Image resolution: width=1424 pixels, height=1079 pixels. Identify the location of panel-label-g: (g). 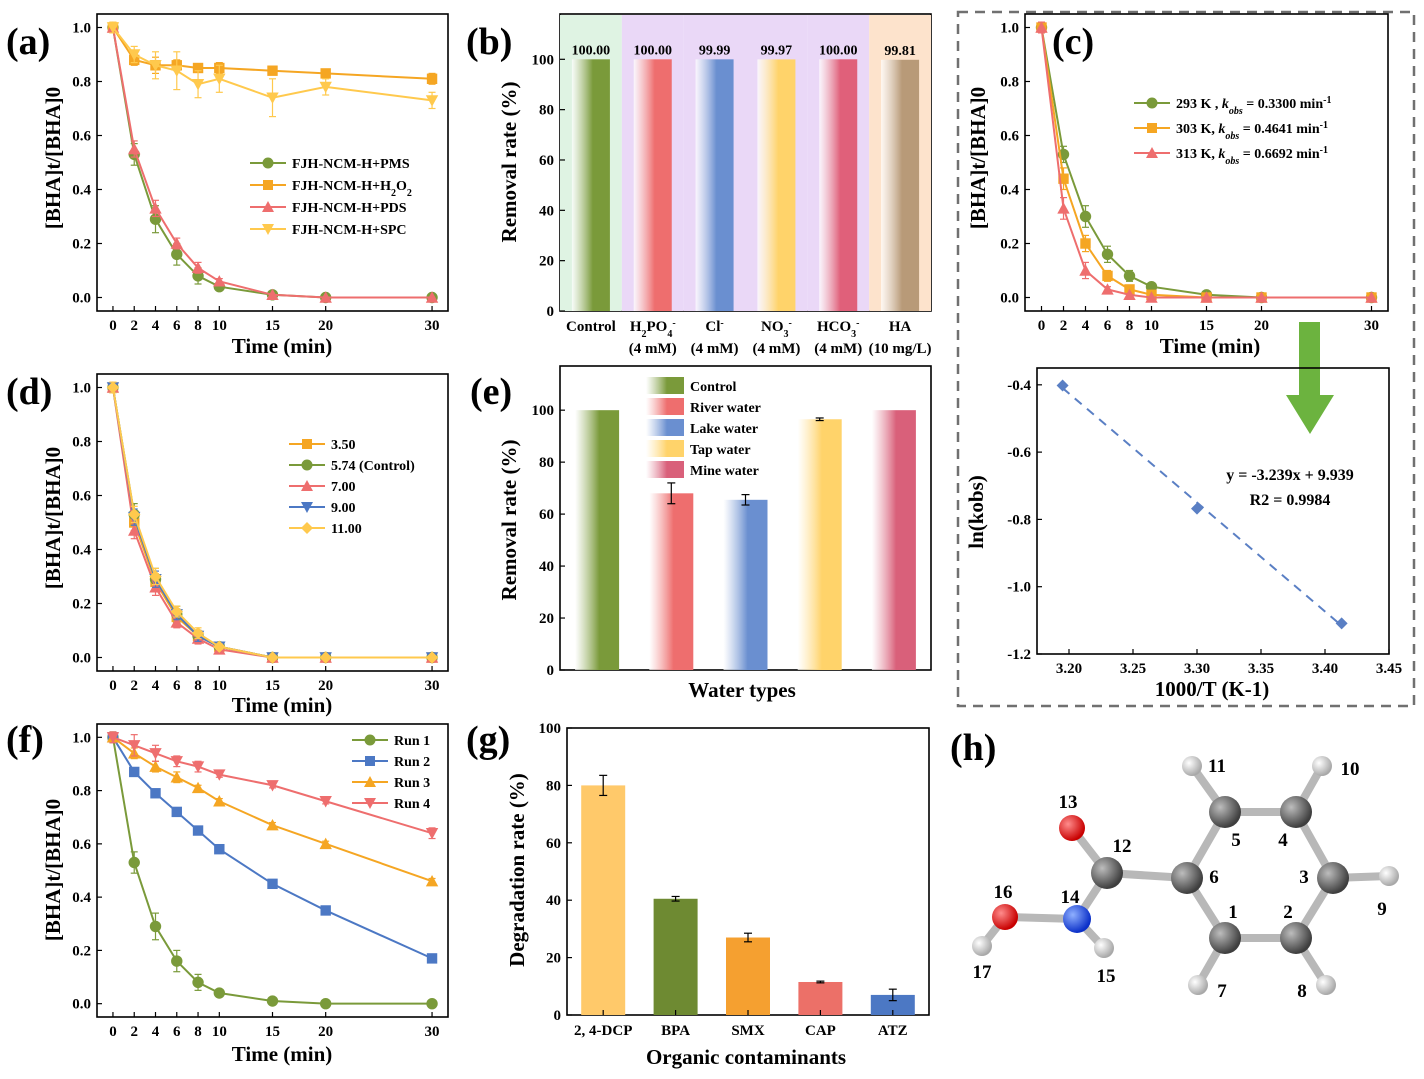
(488, 740).